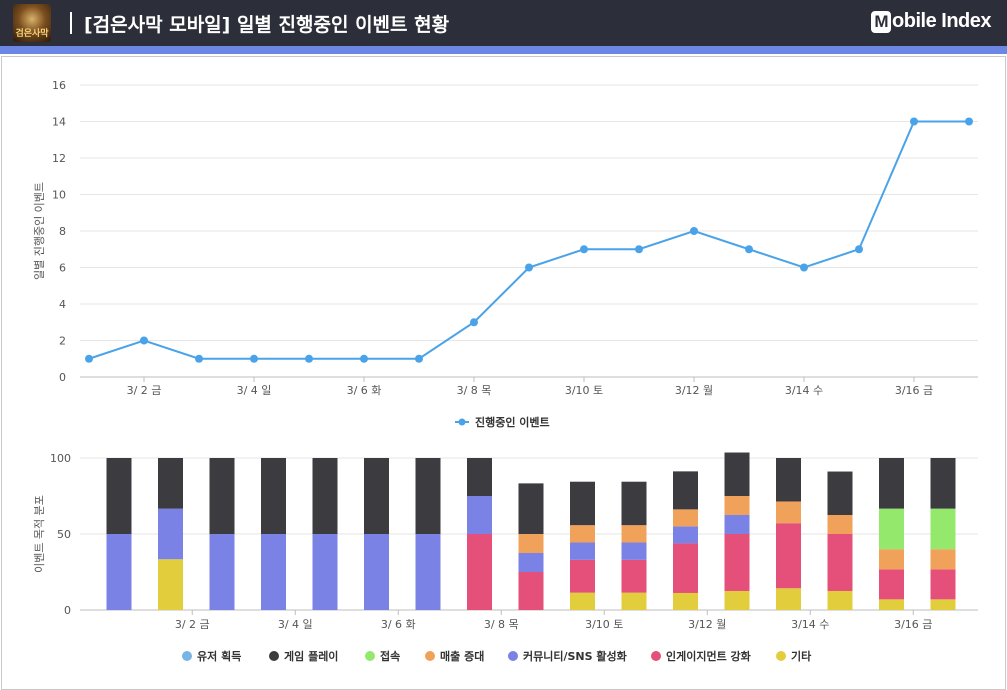  I want to click on legend-label: 매출 증대, so click(462, 656).